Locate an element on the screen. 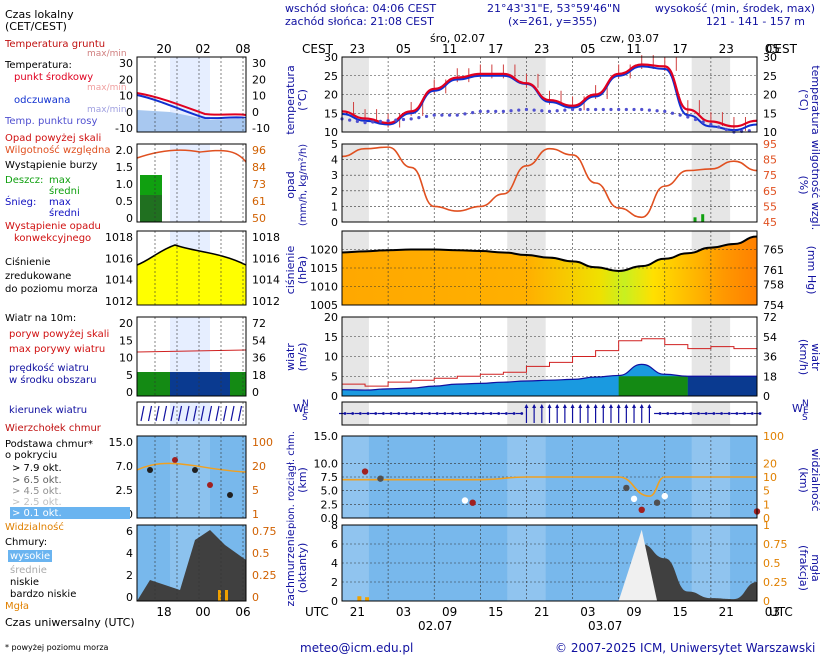  mini-local-hour: 08 is located at coordinates (242, 49).